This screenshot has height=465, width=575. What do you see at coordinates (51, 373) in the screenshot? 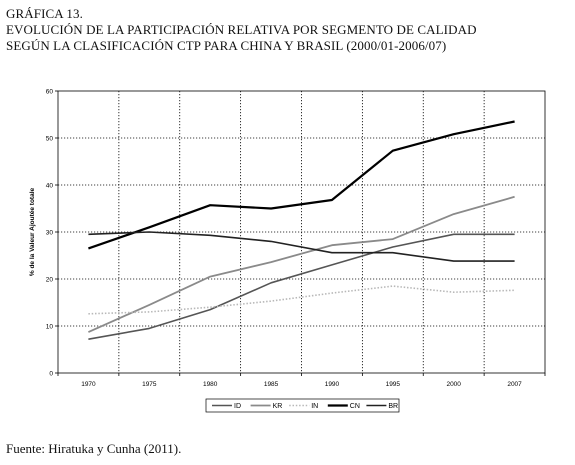
I see `y-tick-label: 0` at bounding box center [51, 373].